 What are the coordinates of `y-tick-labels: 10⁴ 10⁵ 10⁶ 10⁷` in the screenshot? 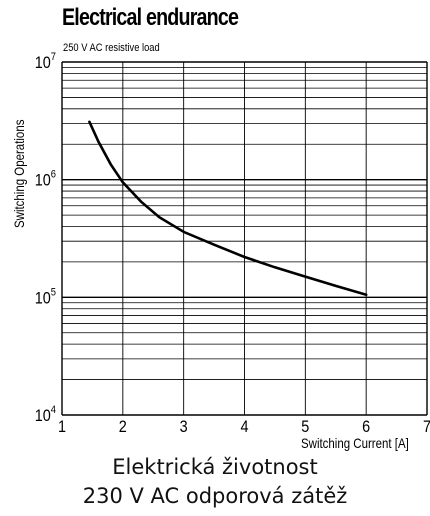 It's located at (46, 238).